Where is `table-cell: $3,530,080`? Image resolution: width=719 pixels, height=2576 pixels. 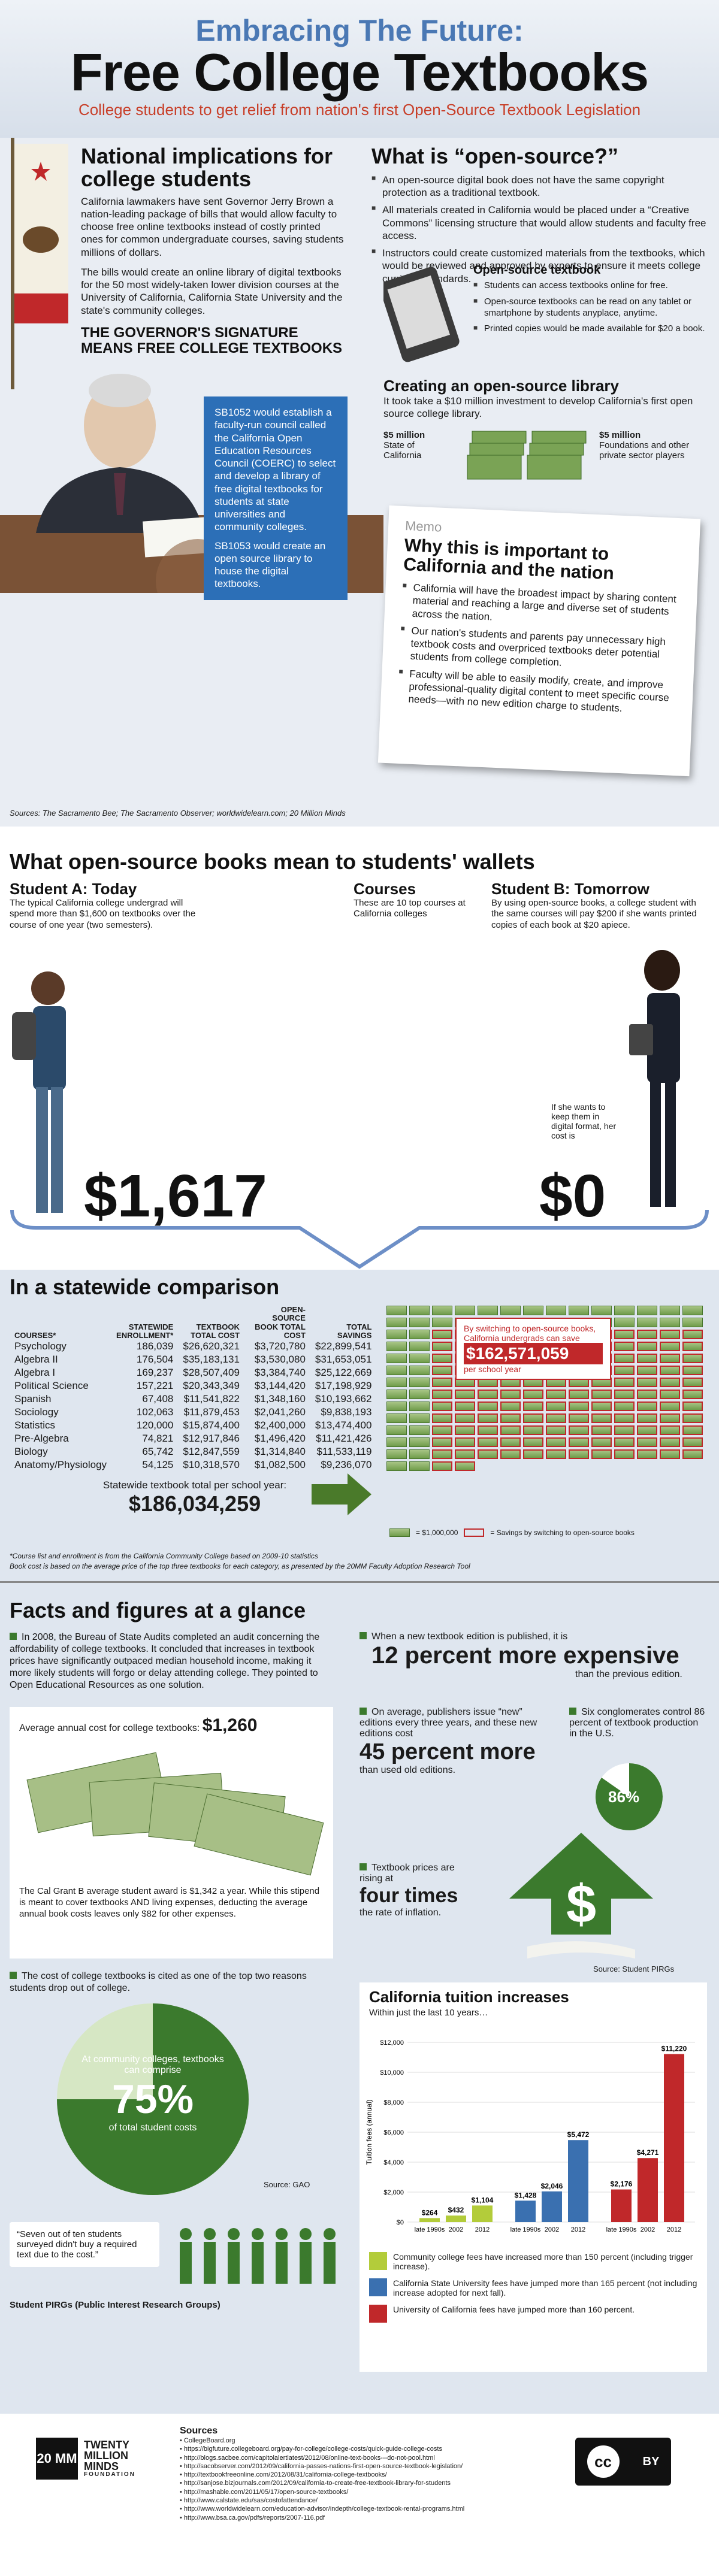 table-cell: $3,530,080 is located at coordinates (277, 1359).